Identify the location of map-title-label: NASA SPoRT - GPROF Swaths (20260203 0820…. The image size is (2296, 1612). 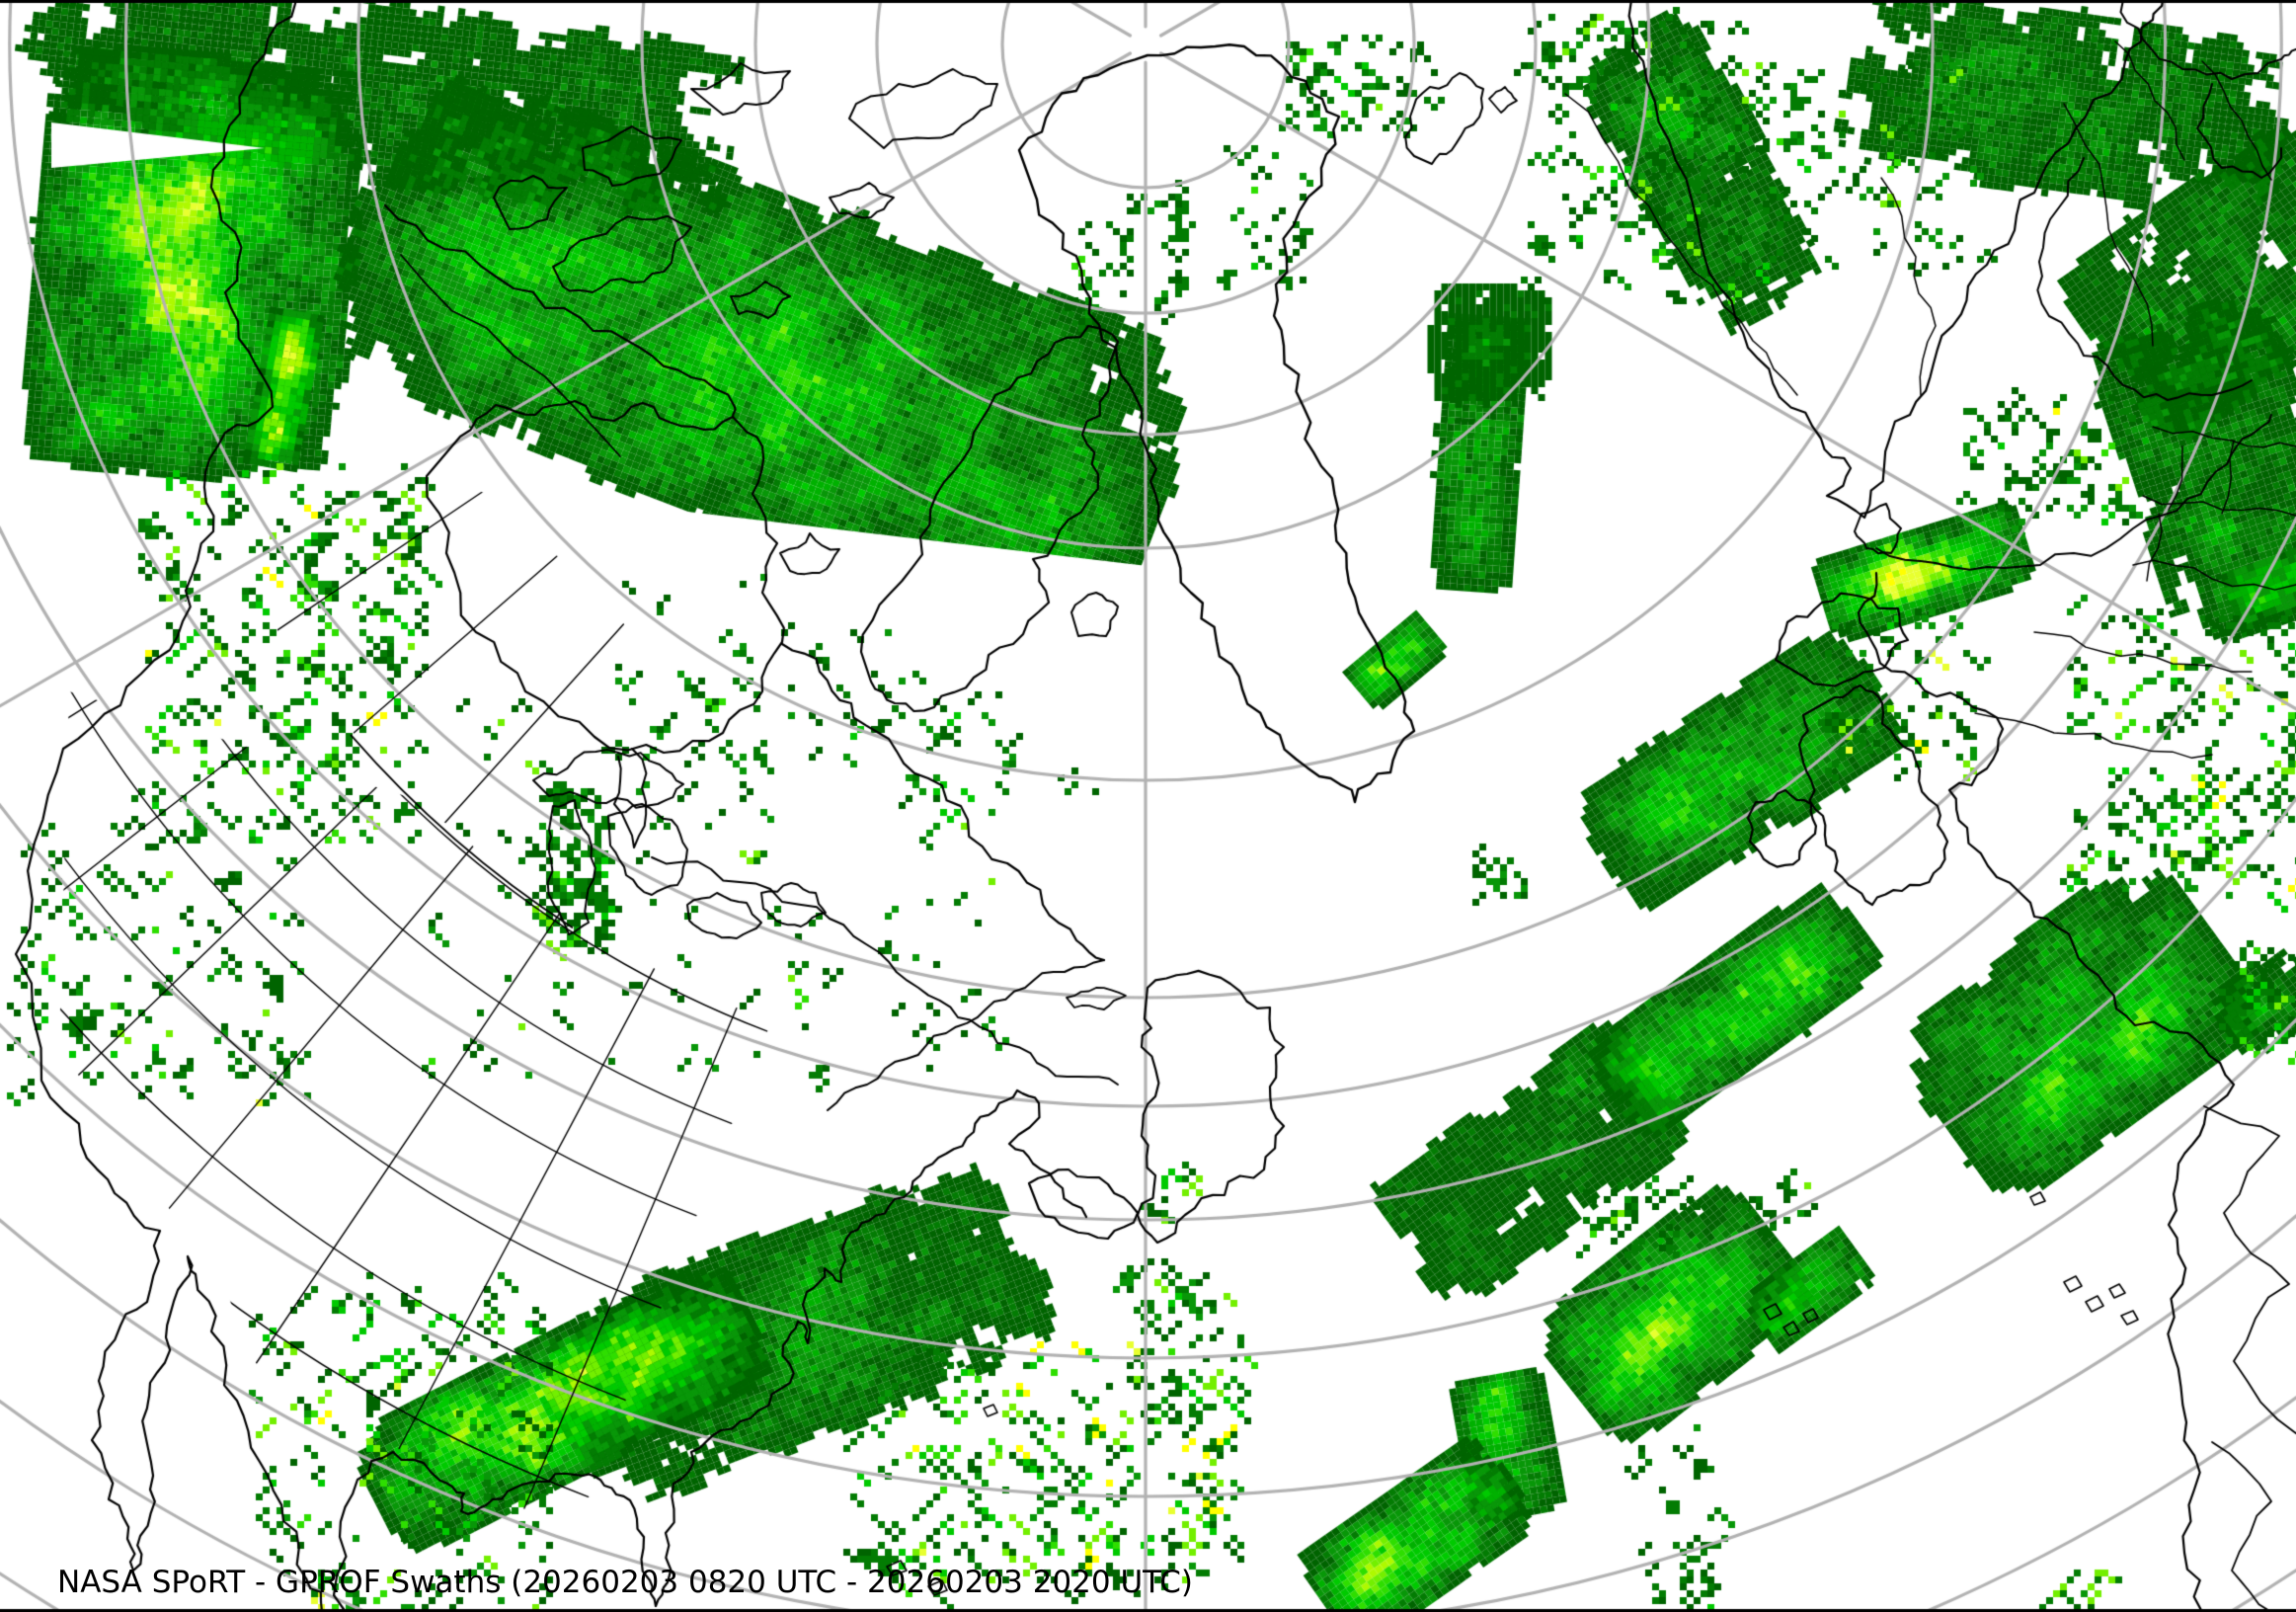
(625, 1582).